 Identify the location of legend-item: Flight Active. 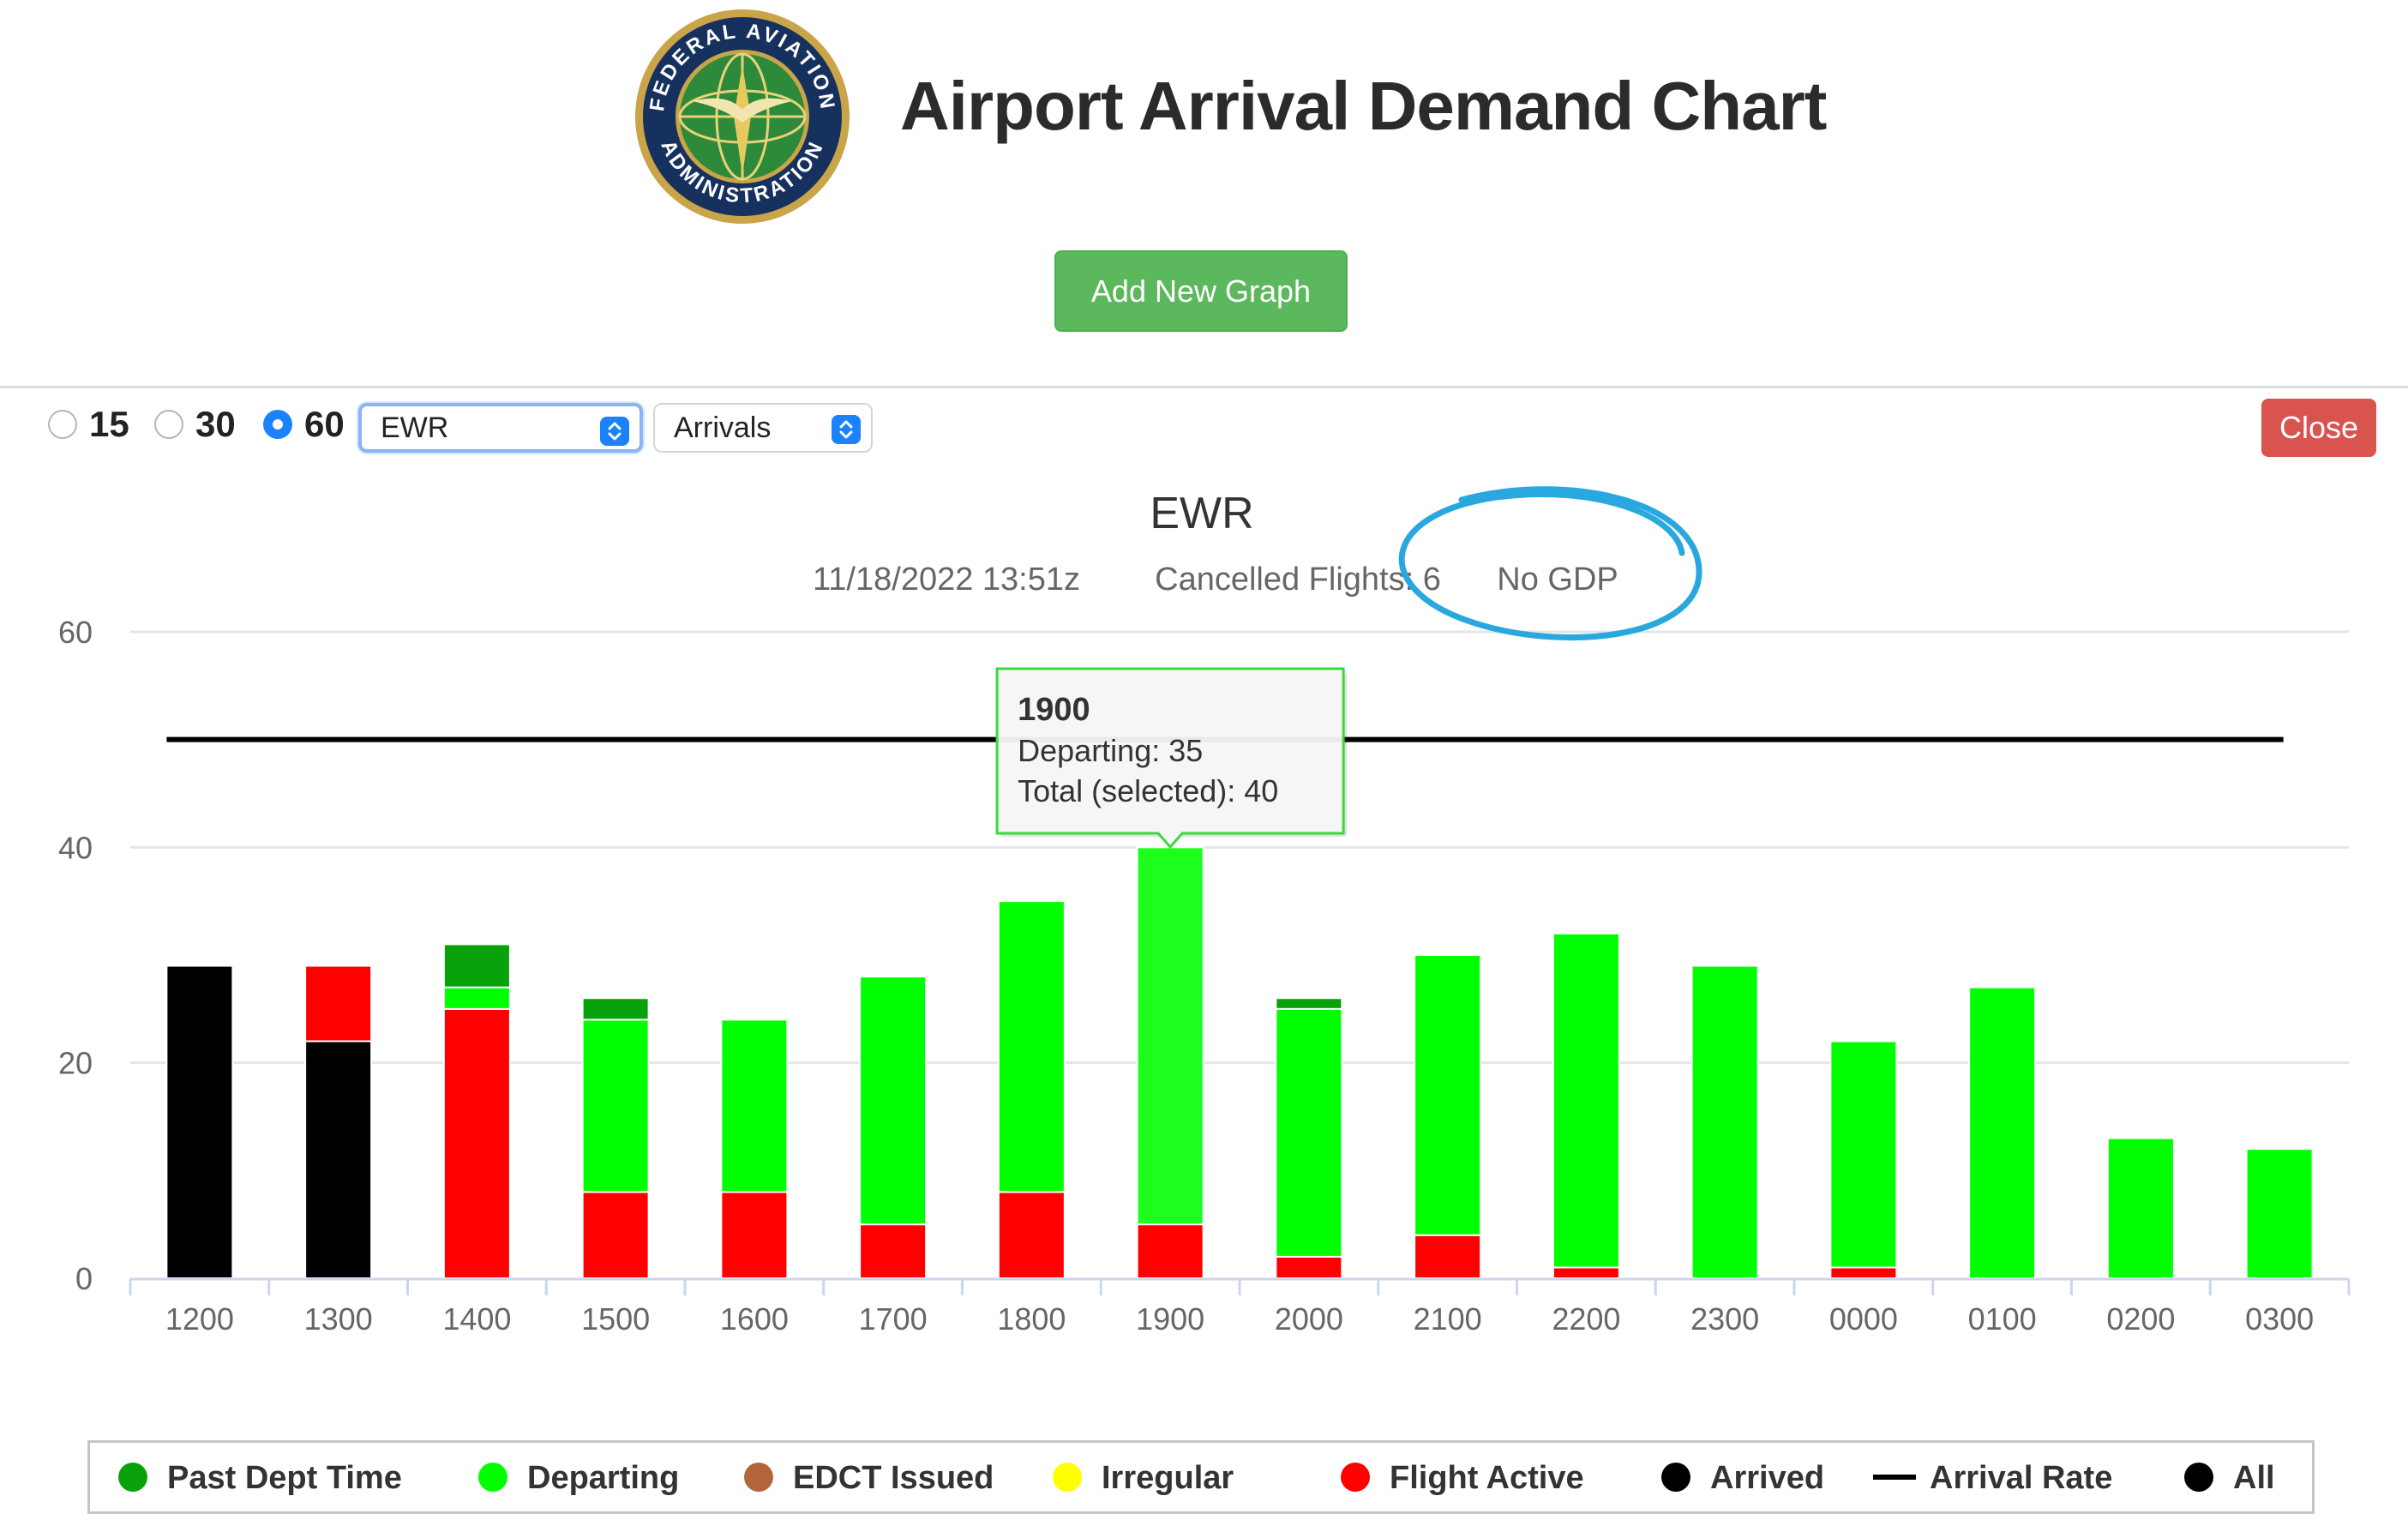
(1462, 1478).